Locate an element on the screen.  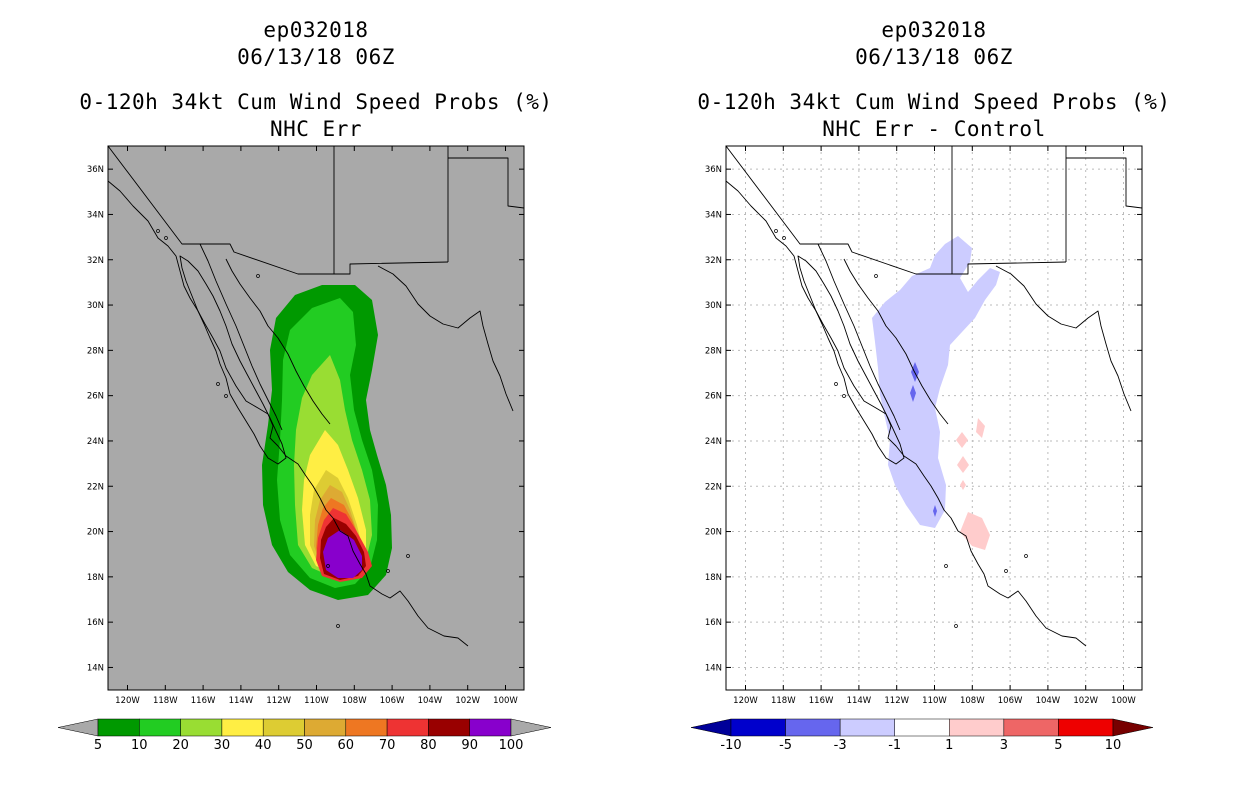
colorbar-label: 3 is located at coordinates (1004, 745).